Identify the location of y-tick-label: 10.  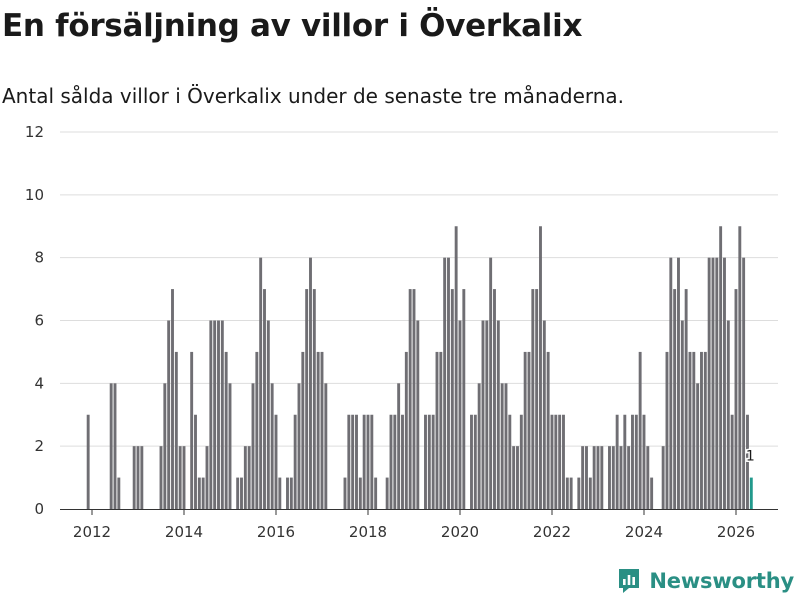
(34, 195).